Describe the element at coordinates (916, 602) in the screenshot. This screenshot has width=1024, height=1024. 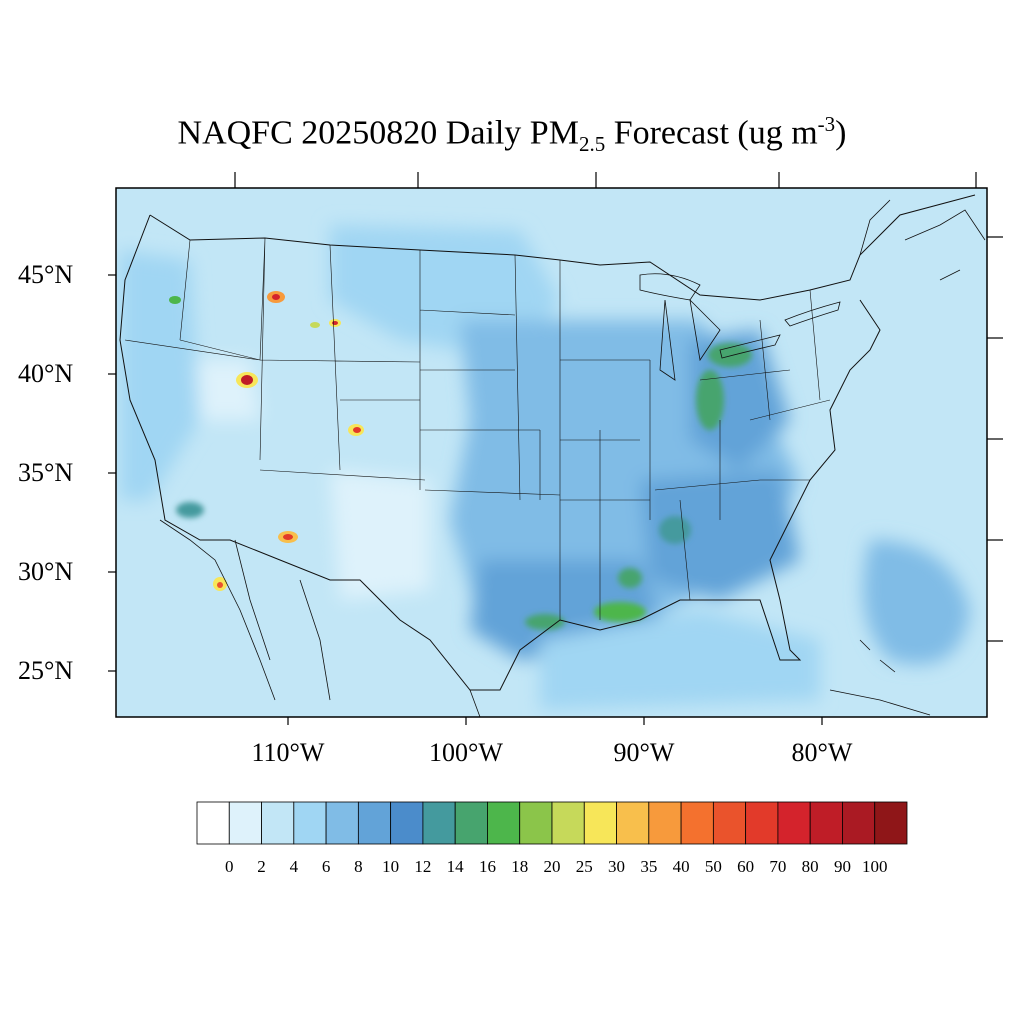
I see `region-atlantic-eddy` at that location.